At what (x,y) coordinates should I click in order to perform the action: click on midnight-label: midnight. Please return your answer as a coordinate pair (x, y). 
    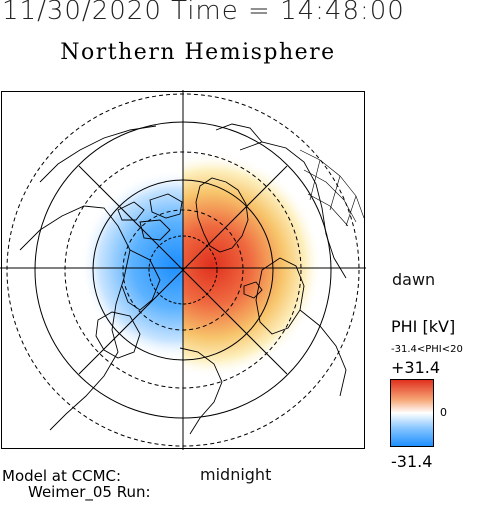
    Looking at the image, I should click on (236, 474).